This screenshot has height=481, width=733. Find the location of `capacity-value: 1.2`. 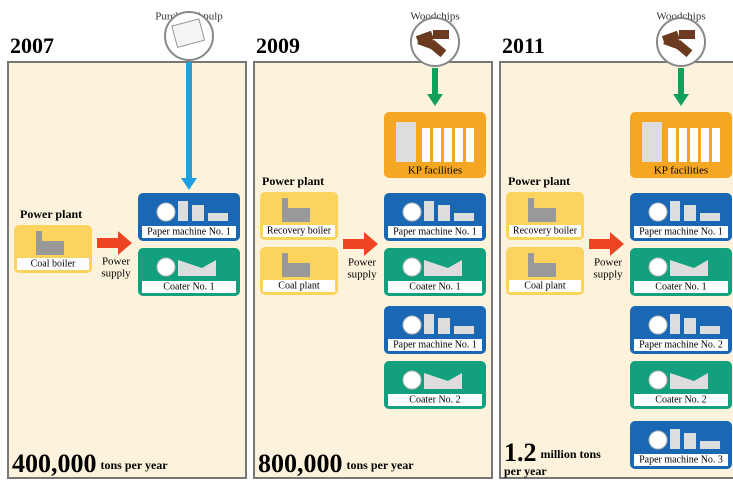

capacity-value: 1.2 is located at coordinates (520, 452).